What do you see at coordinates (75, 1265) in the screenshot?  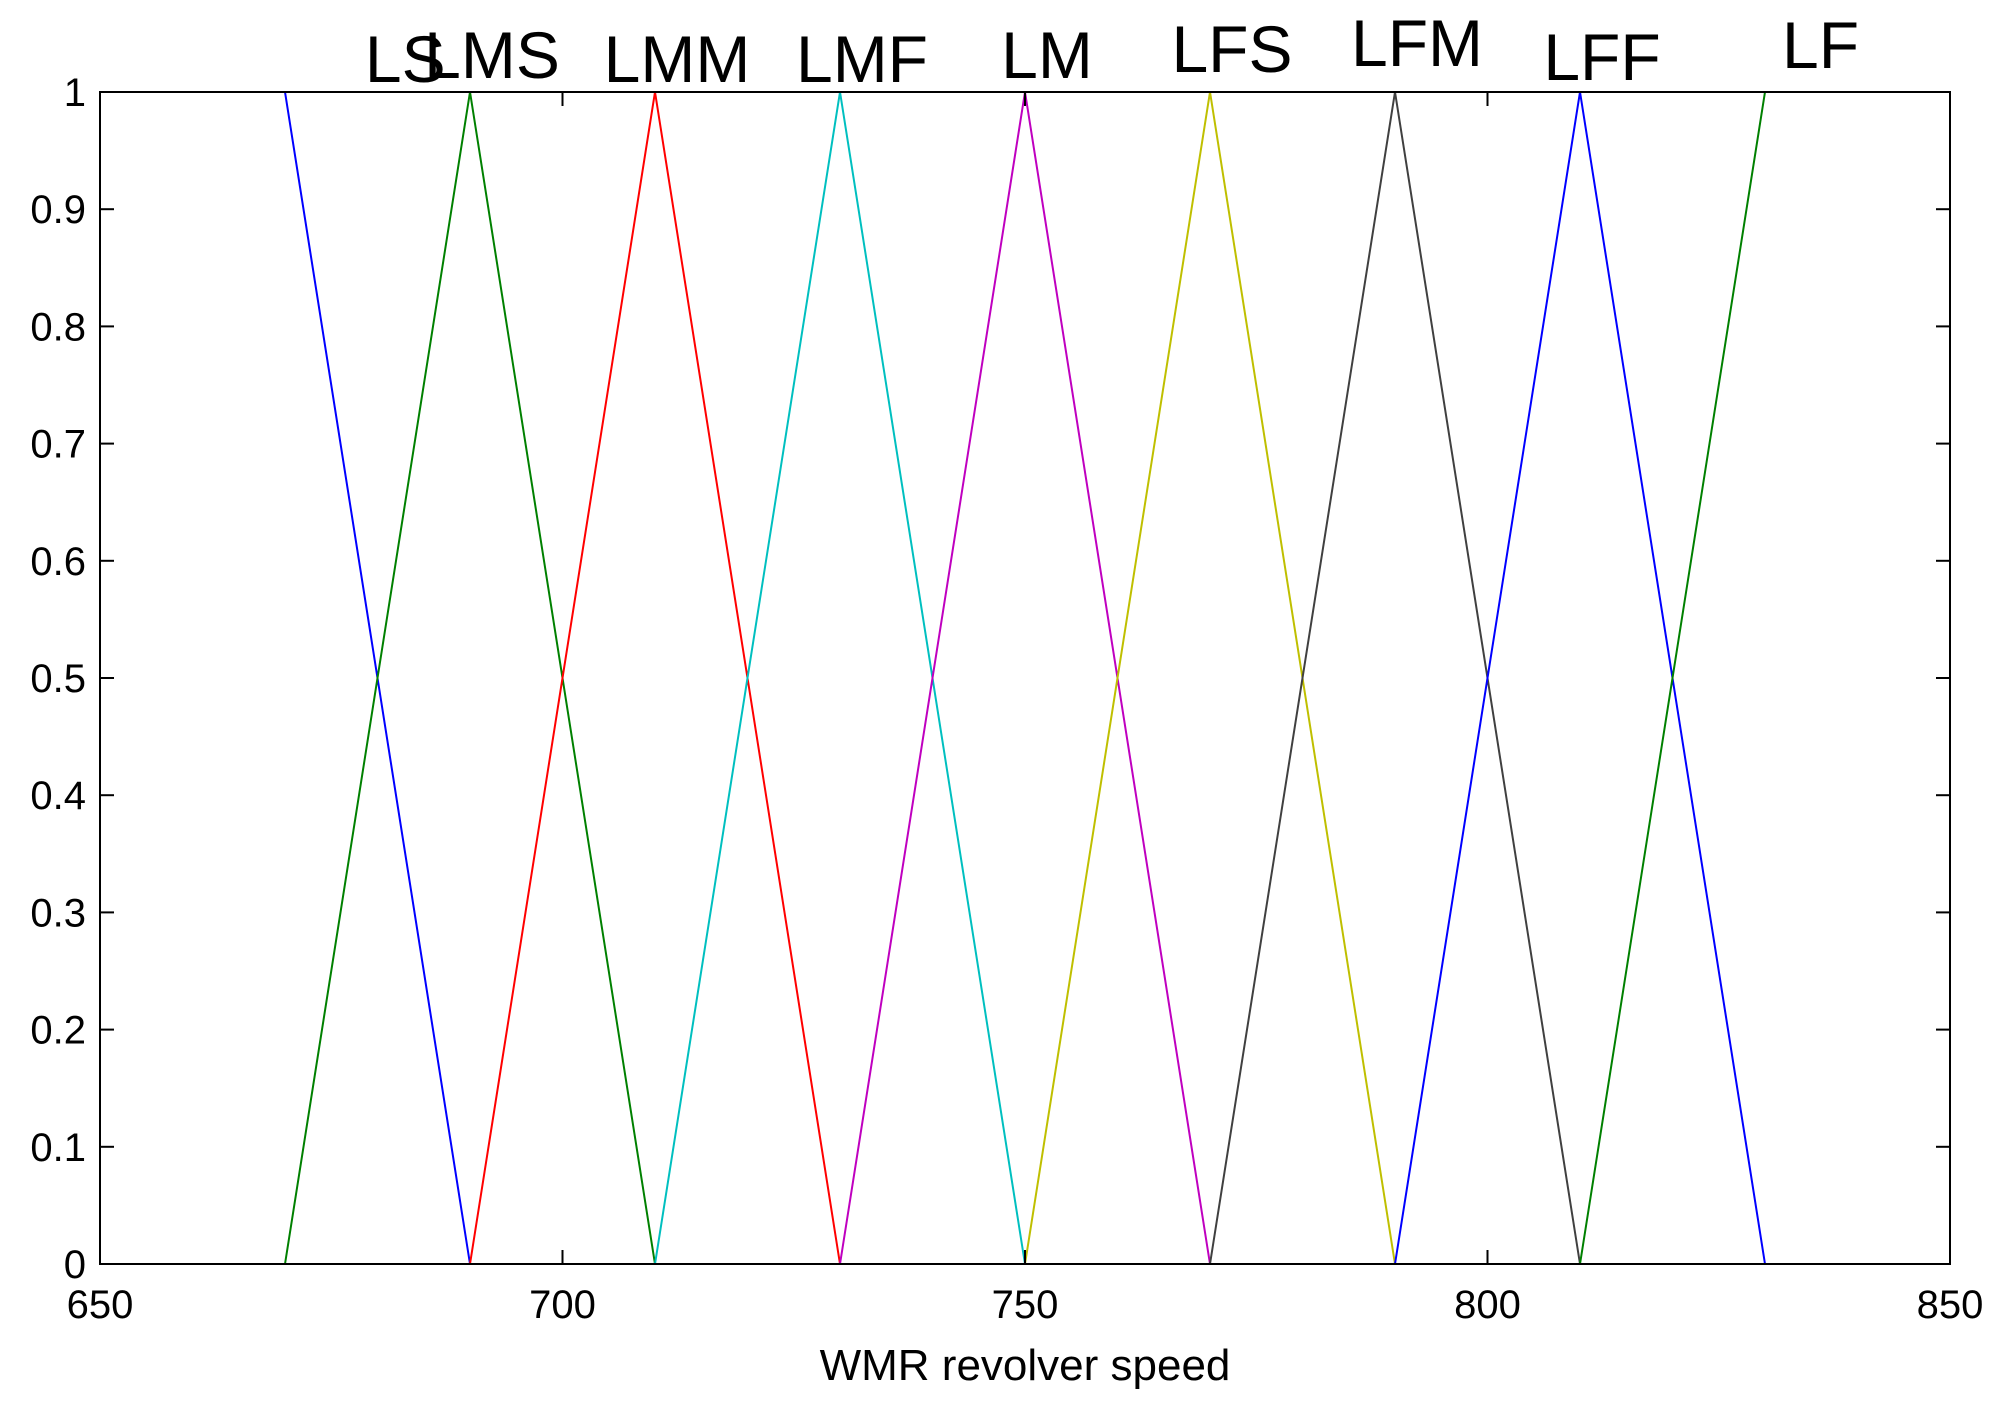 I see `y-tick-label: 0` at bounding box center [75, 1265].